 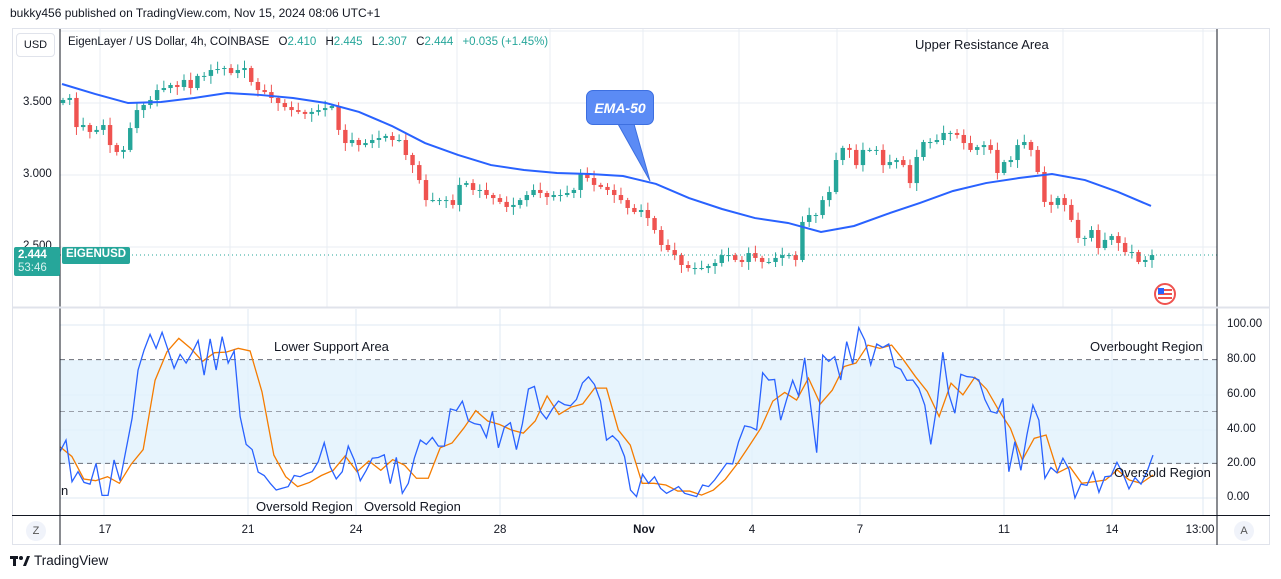 I want to click on currency-button: USD, so click(x=35, y=45).